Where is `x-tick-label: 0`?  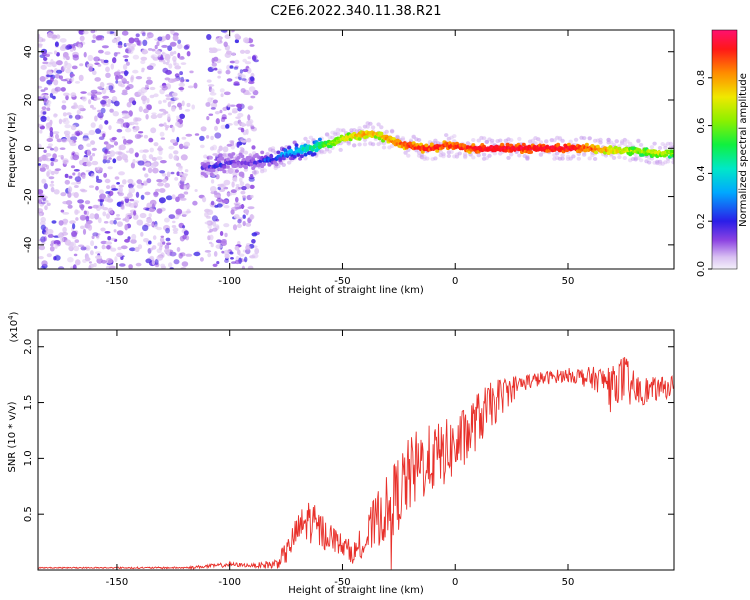 x-tick-label: 0 is located at coordinates (455, 281).